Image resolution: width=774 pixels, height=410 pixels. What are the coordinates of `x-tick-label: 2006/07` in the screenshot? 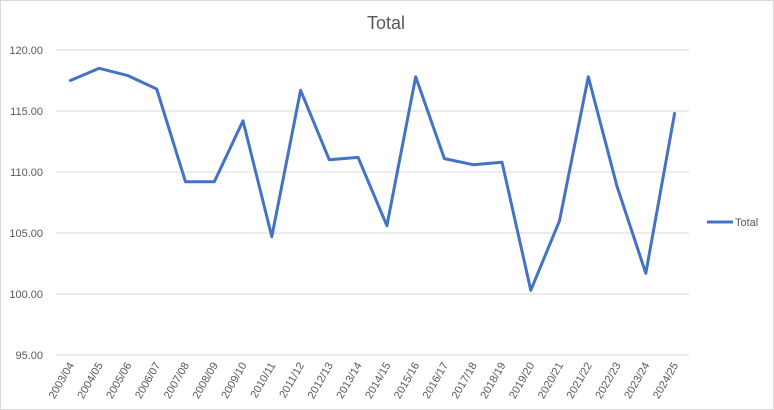 It's located at (148, 381).